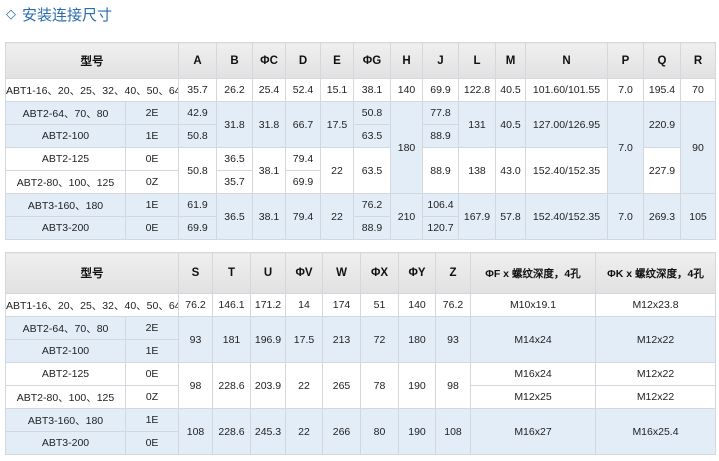  I want to click on value-cell: 98, so click(195, 385).